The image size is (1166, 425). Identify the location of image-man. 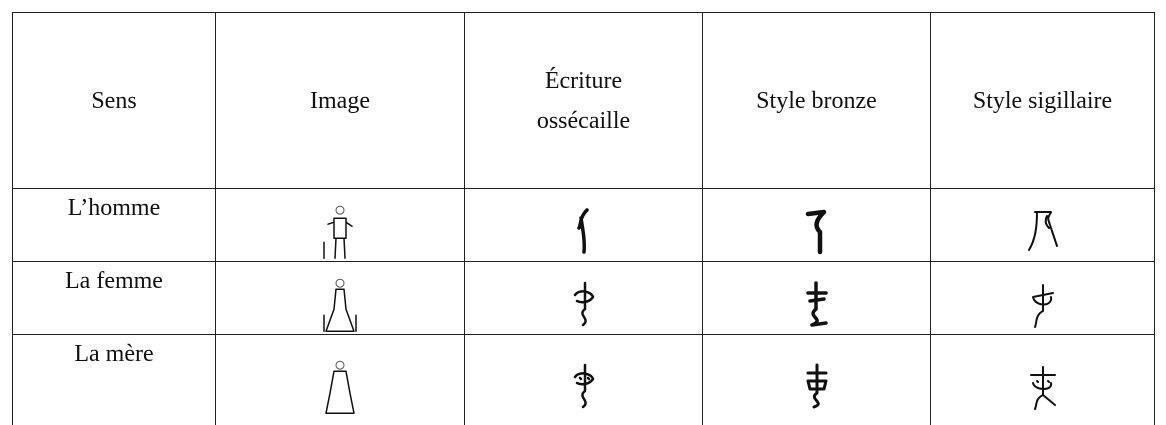
(338, 232).